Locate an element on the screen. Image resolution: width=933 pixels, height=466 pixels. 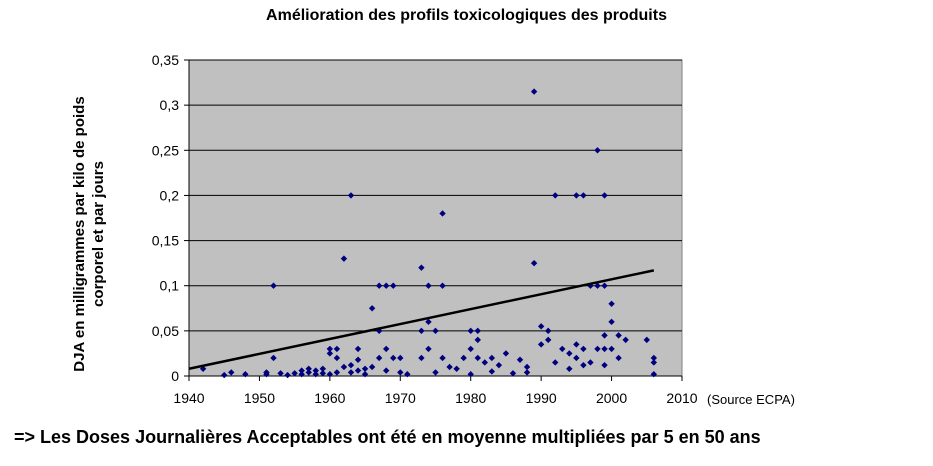
y-tick-label: 0 is located at coordinates (175, 376).